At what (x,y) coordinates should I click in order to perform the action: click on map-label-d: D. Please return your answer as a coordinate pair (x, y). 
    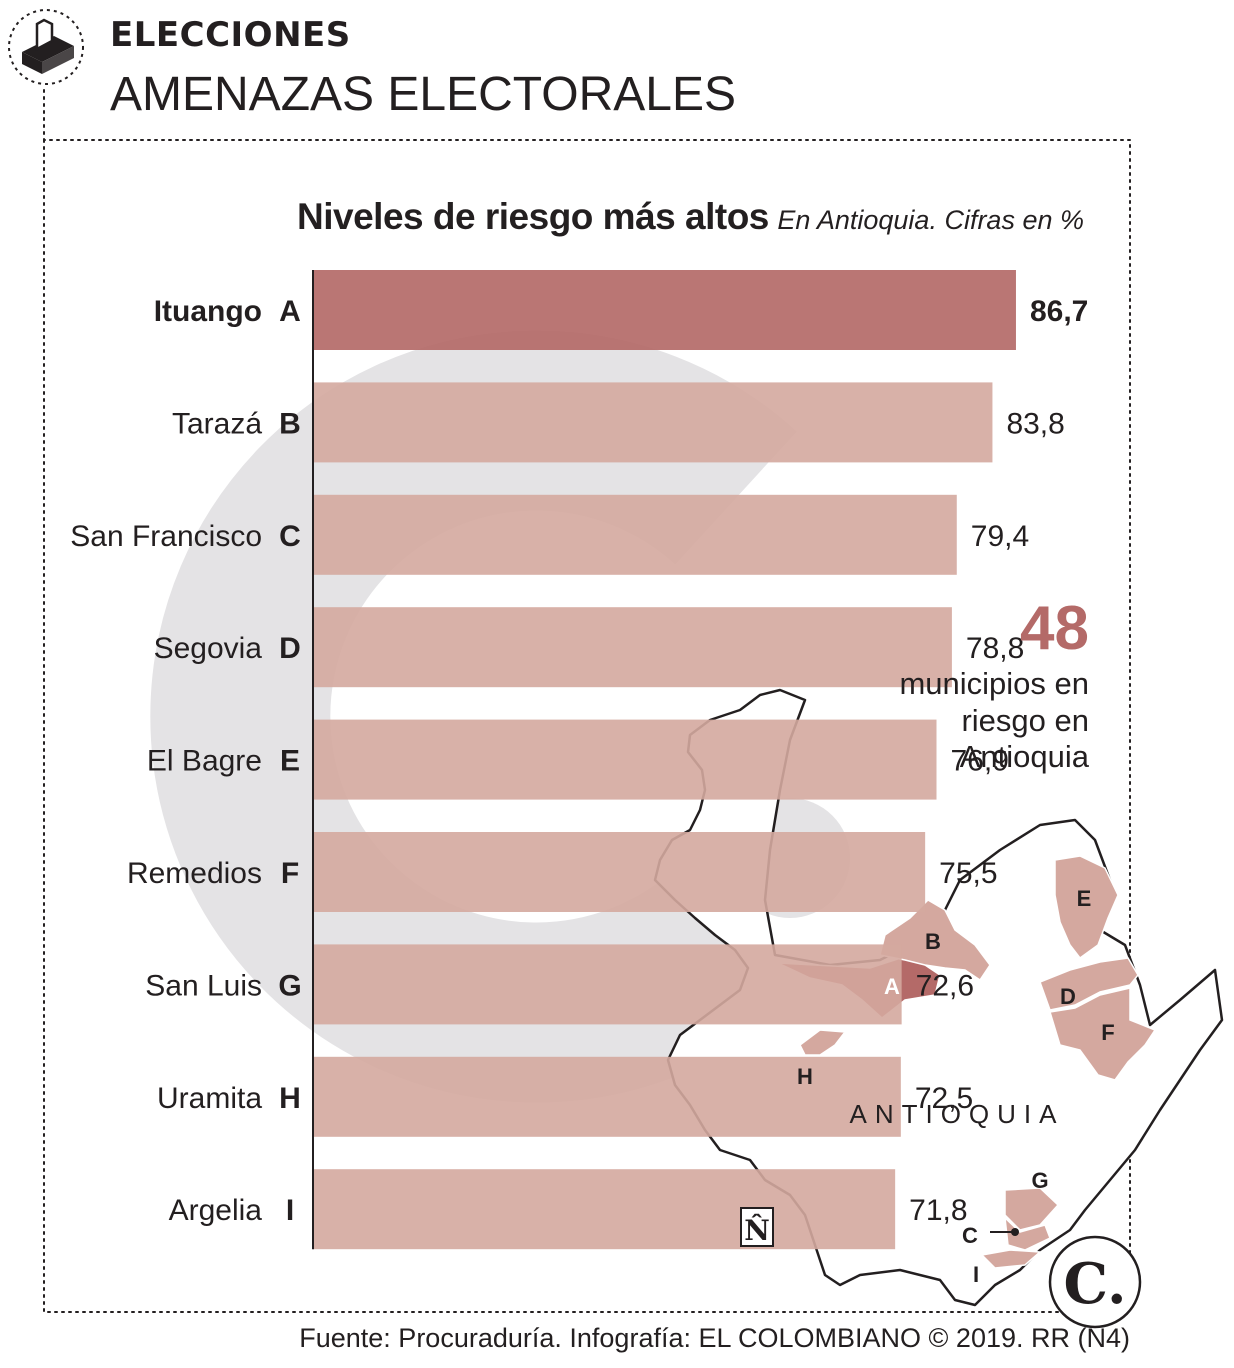
    Looking at the image, I should click on (1068, 996).